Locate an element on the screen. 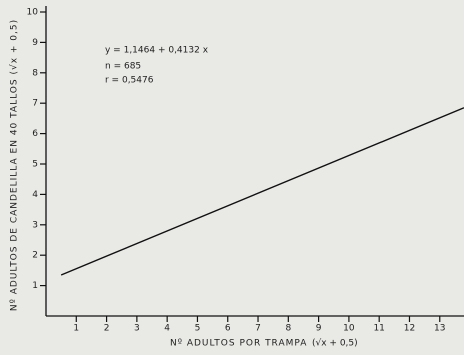 This screenshot has height=355, width=464. y-tick-label: 2 is located at coordinates (35, 256).